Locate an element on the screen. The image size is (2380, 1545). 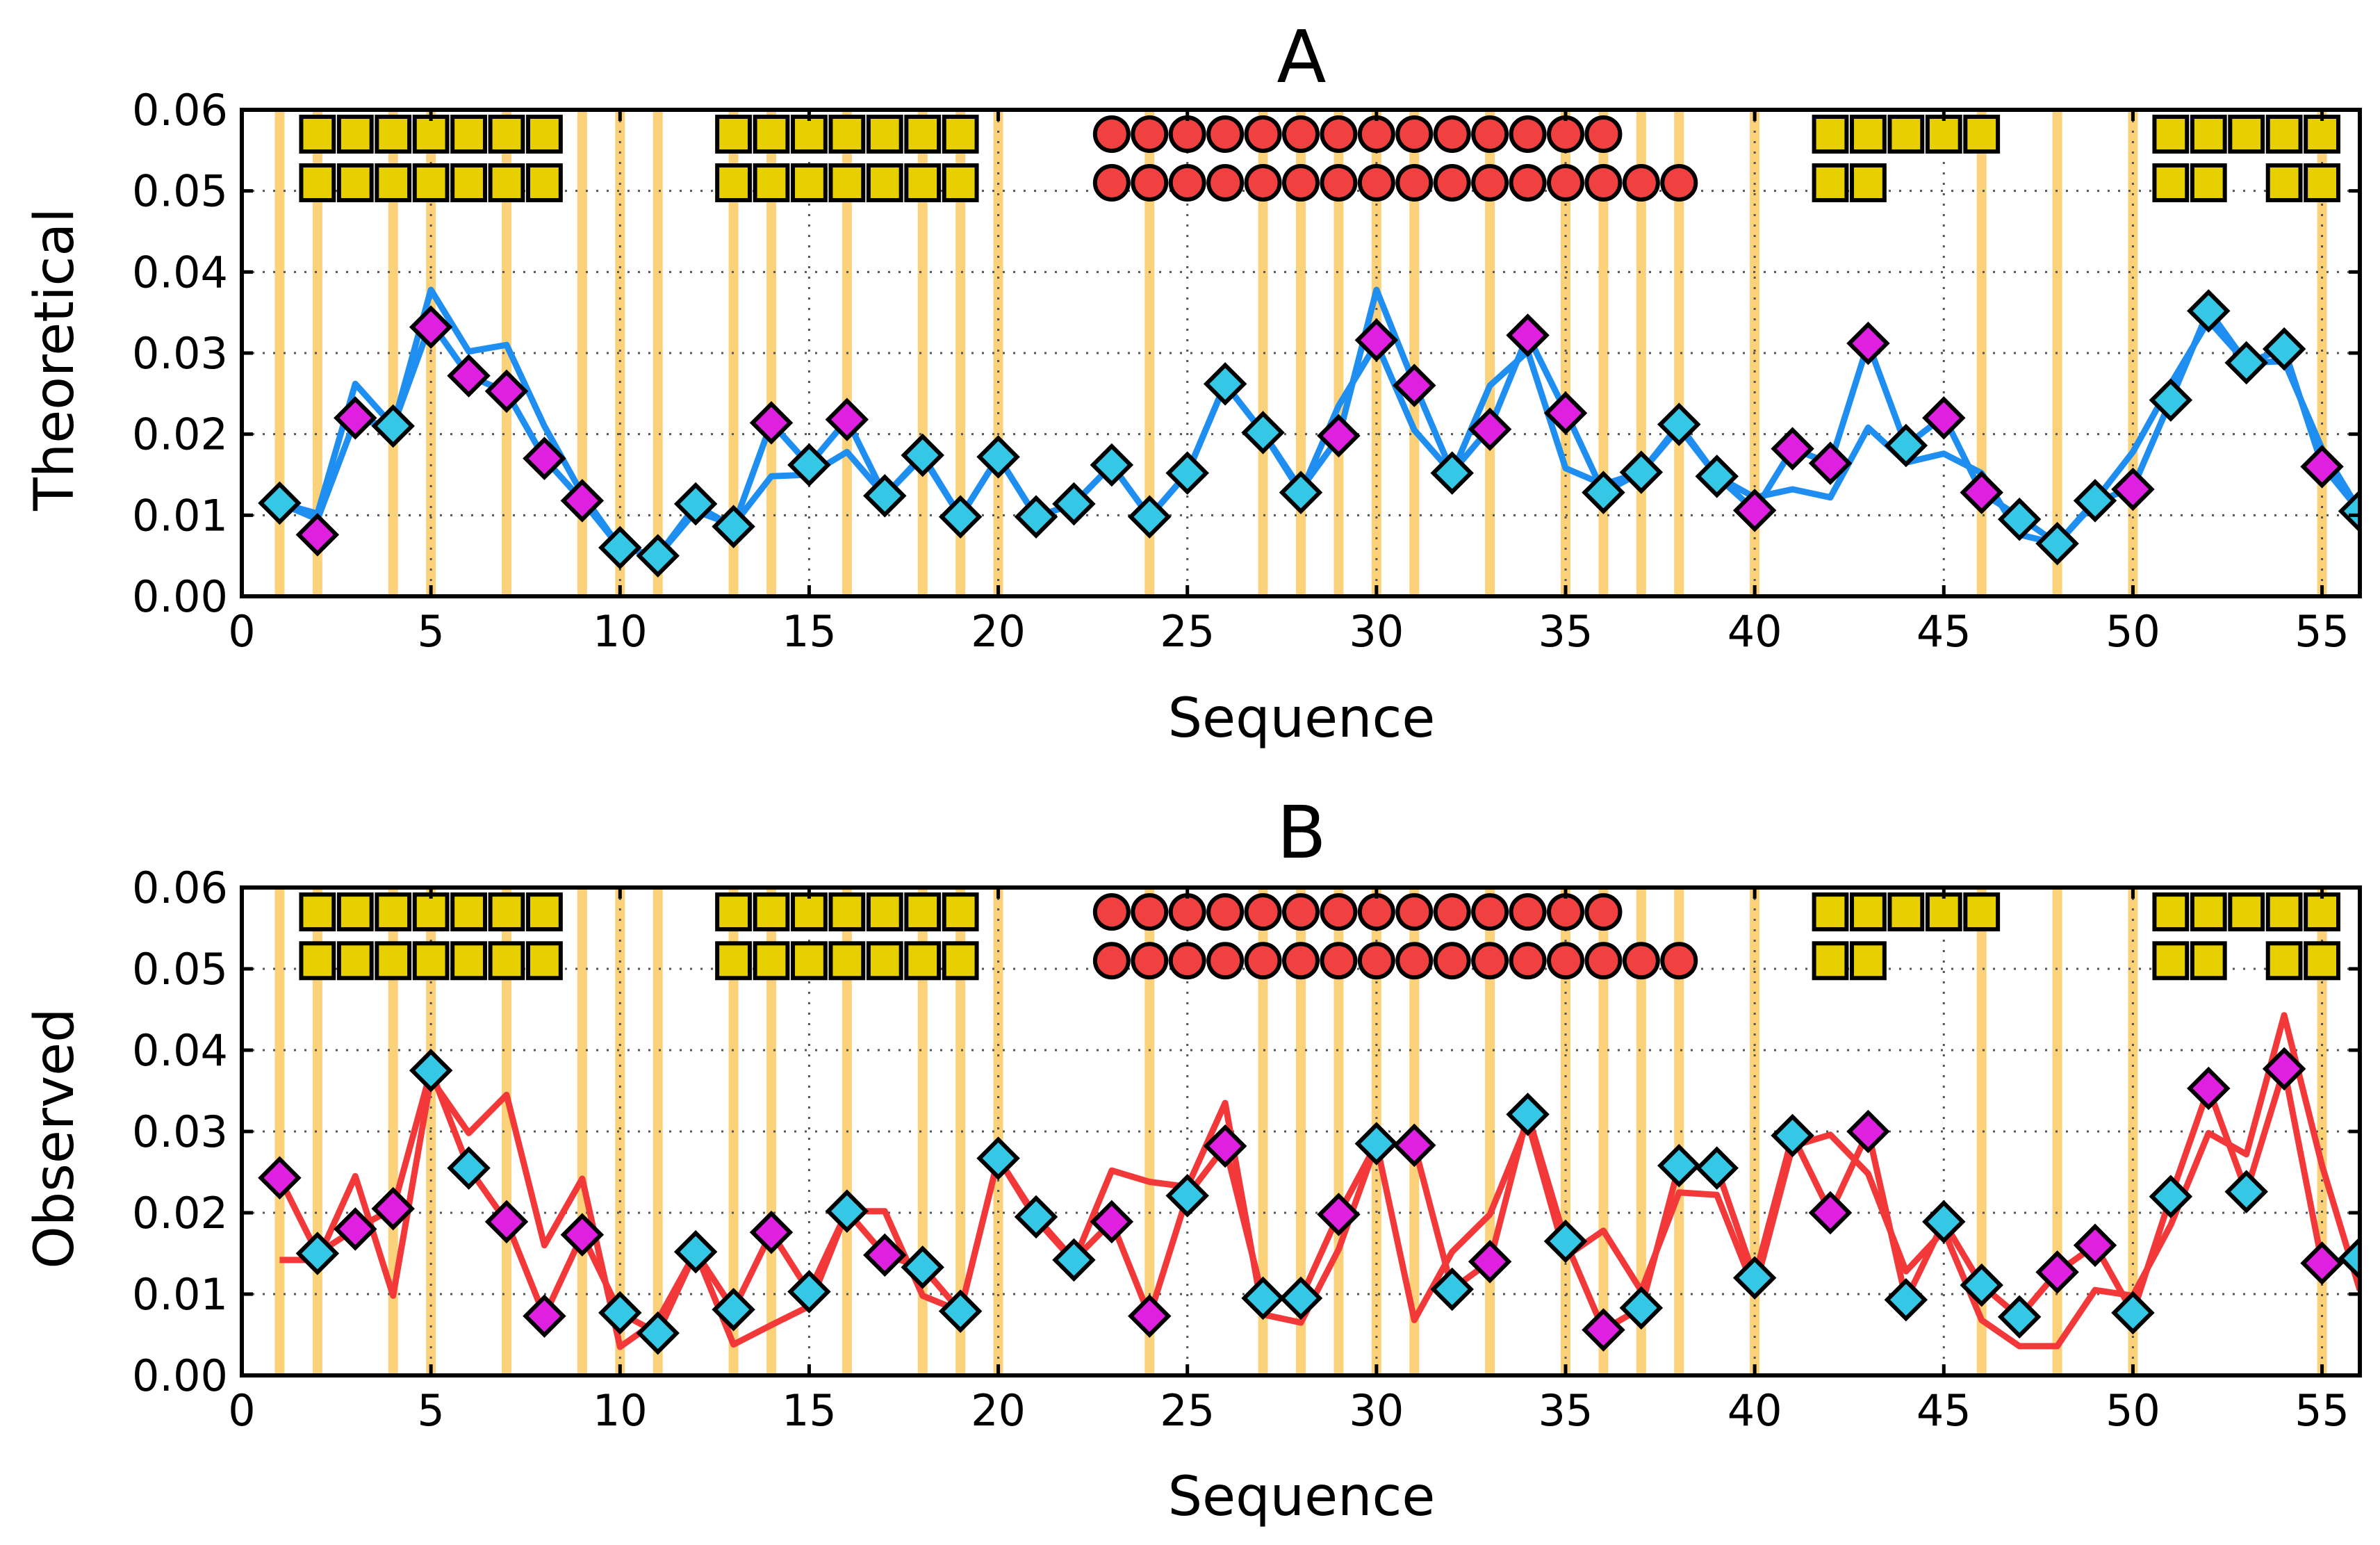
x-tick-label: 5 is located at coordinates (430, 631).